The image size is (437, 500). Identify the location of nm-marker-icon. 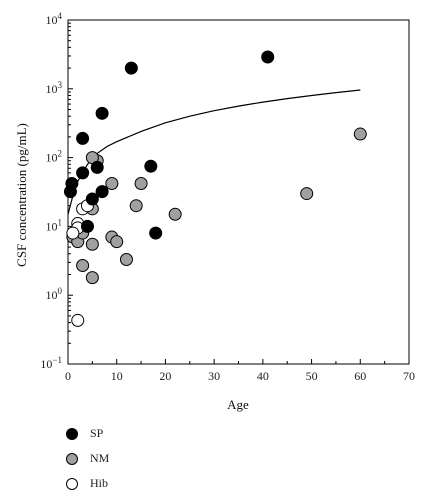
(72, 458).